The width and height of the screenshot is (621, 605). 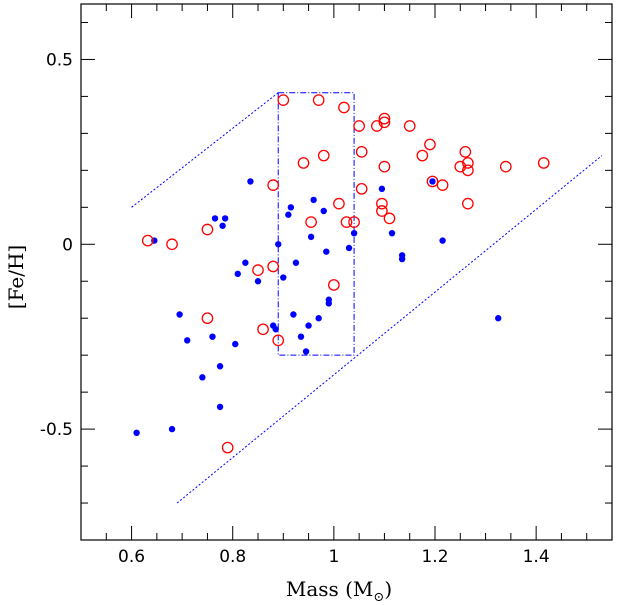 I want to click on x-tick-label: 0.6, so click(x=131, y=557).